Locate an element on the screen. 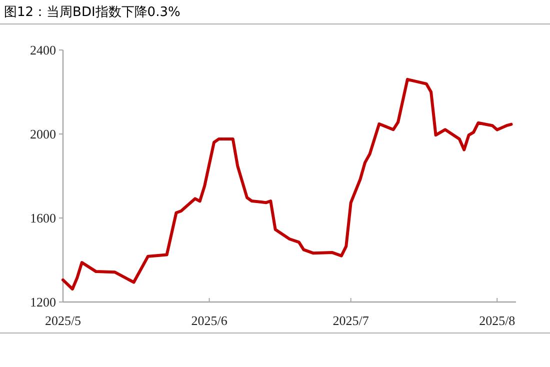 The width and height of the screenshot is (550, 367). y-tick-label: 1600 is located at coordinates (43, 218).